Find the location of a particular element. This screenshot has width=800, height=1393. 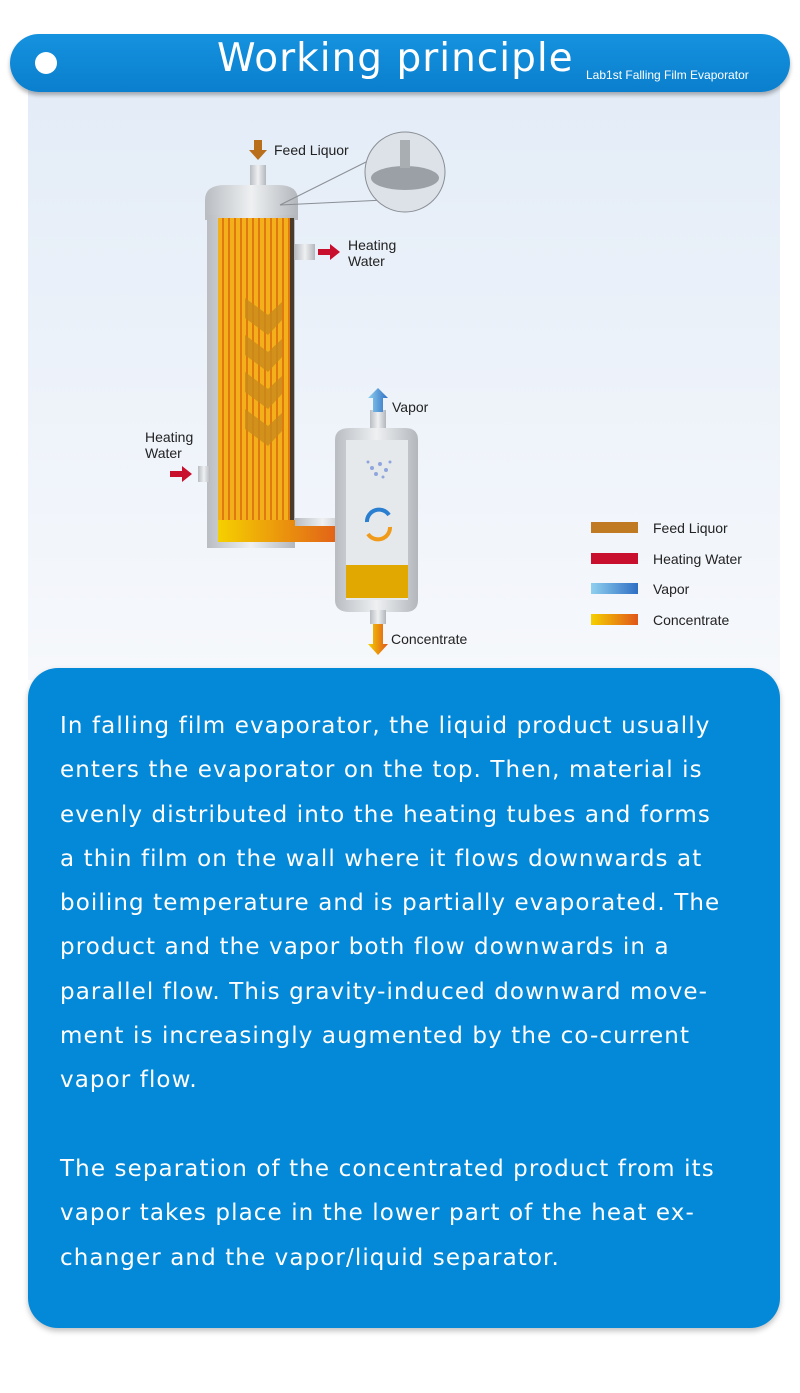

label-heating-water-out-2: Water is located at coordinates (366, 261).